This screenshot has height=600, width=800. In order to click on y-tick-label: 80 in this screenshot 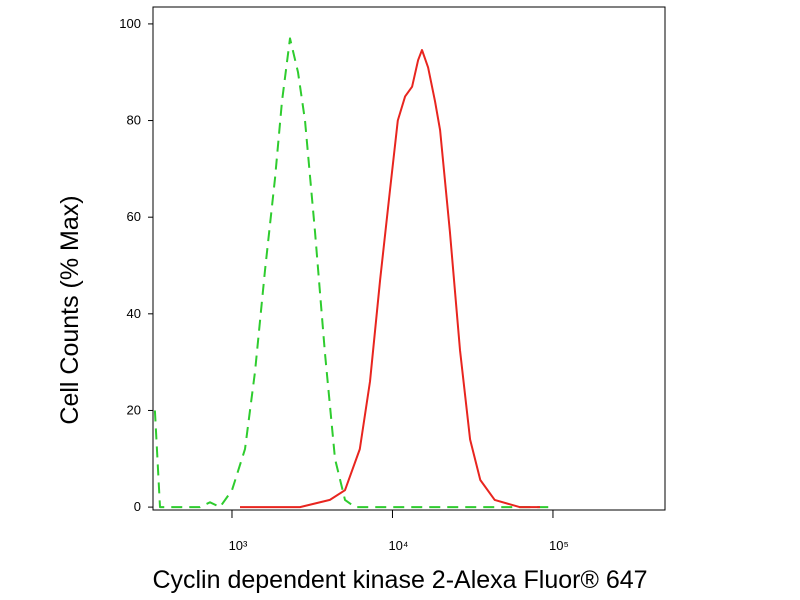, I will do `click(134, 120)`.